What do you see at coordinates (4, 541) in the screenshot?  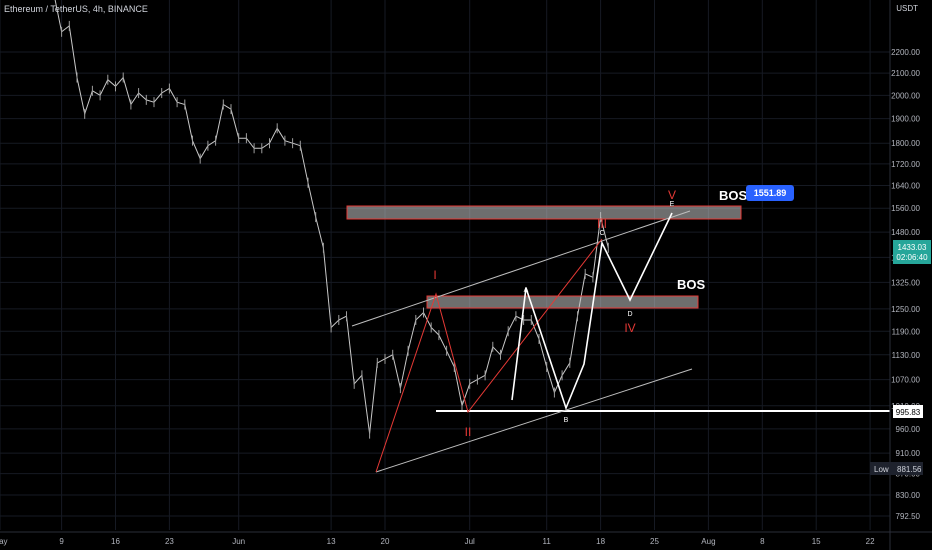 I see `x-tick-label: May` at bounding box center [4, 541].